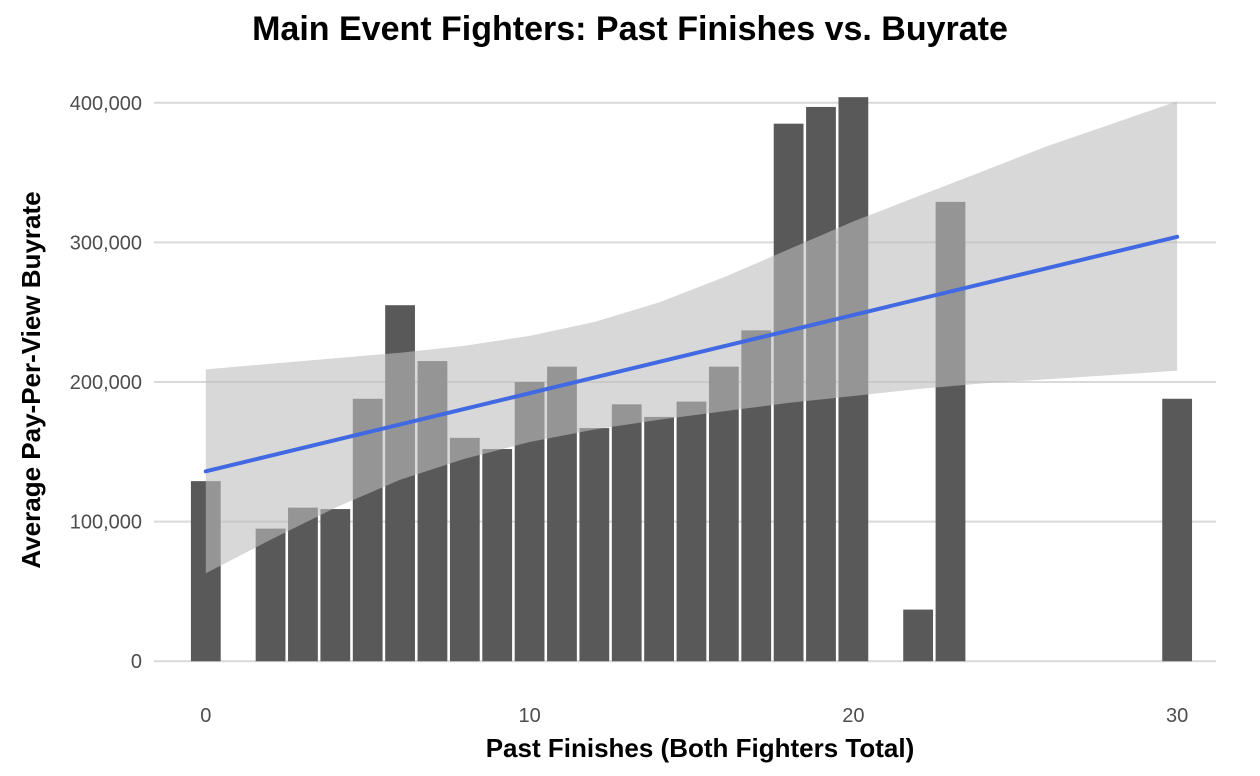 This screenshot has height=776, width=1260. Describe the element at coordinates (1177, 716) in the screenshot. I see `x-tick-label: 30` at that location.